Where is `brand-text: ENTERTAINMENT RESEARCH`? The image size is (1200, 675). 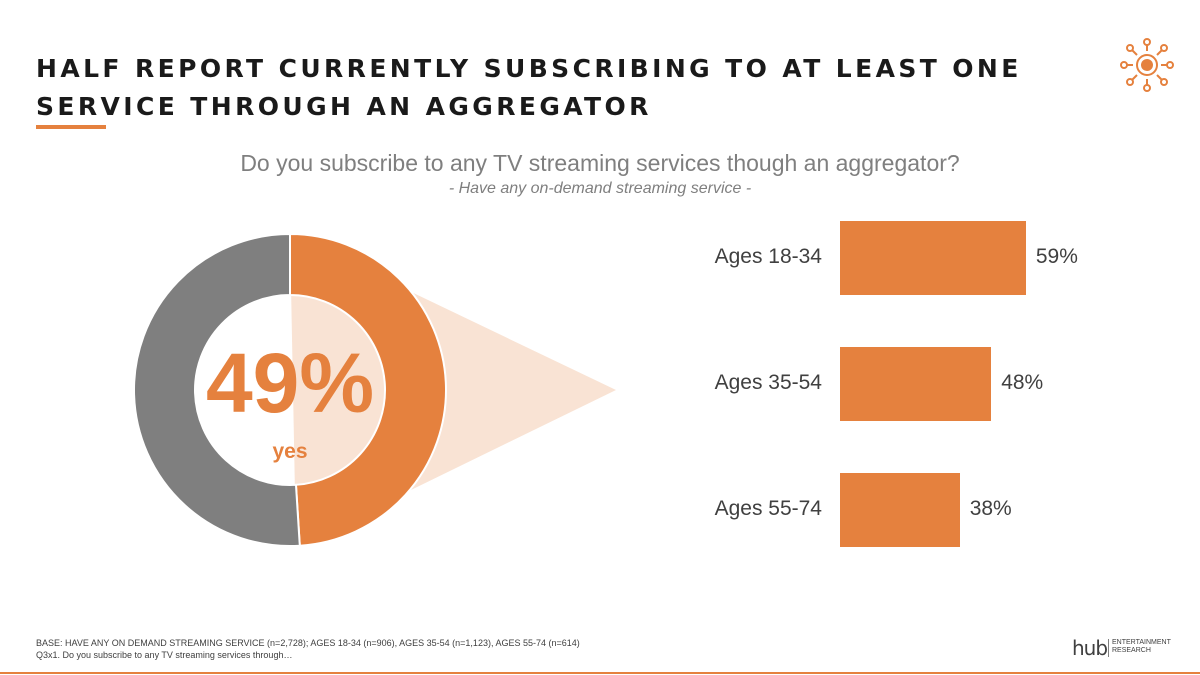
brand-text: ENTERTAINMENT RESEARCH is located at coordinates (1141, 647).